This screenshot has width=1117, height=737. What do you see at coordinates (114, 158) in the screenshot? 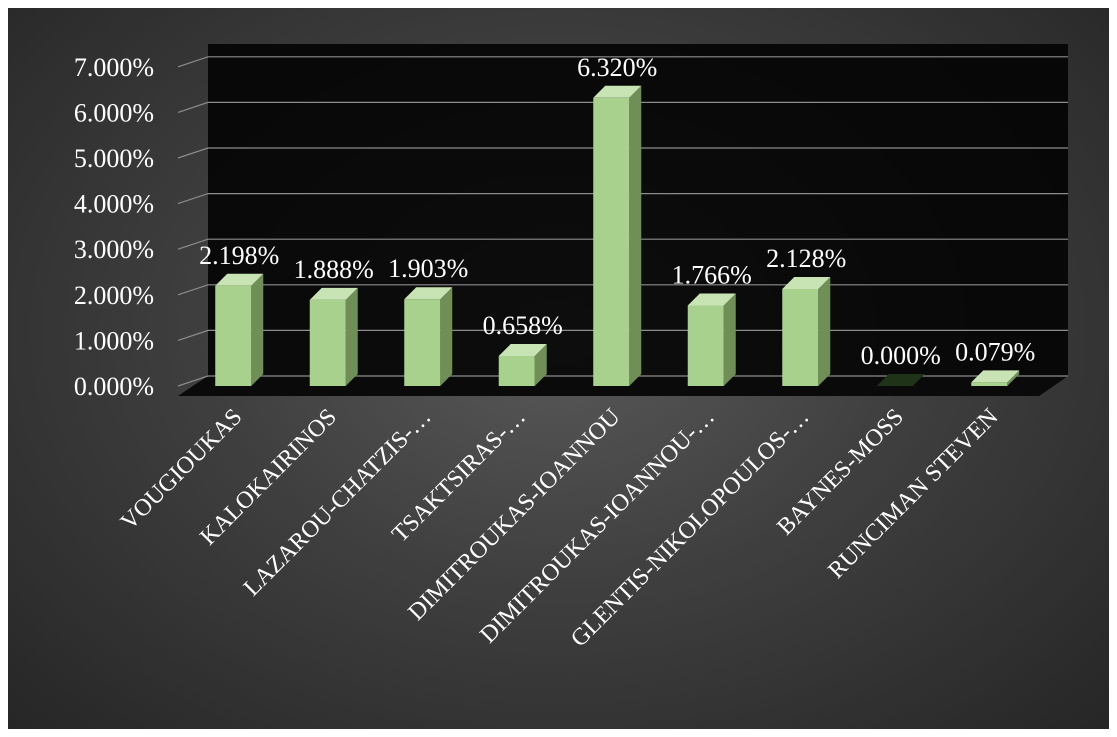
I see `y-tick-label: 5.000%` at bounding box center [114, 158].